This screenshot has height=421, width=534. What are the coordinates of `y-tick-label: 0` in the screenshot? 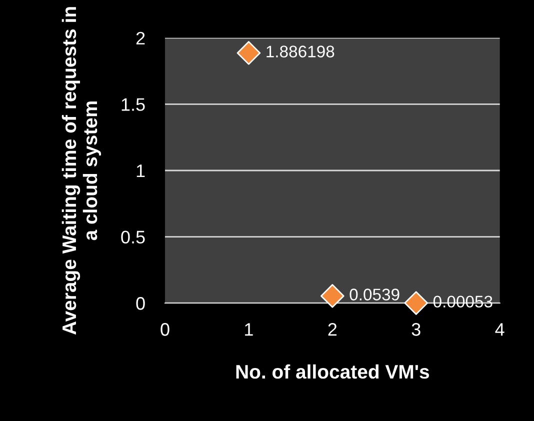 It's located at (140, 303).